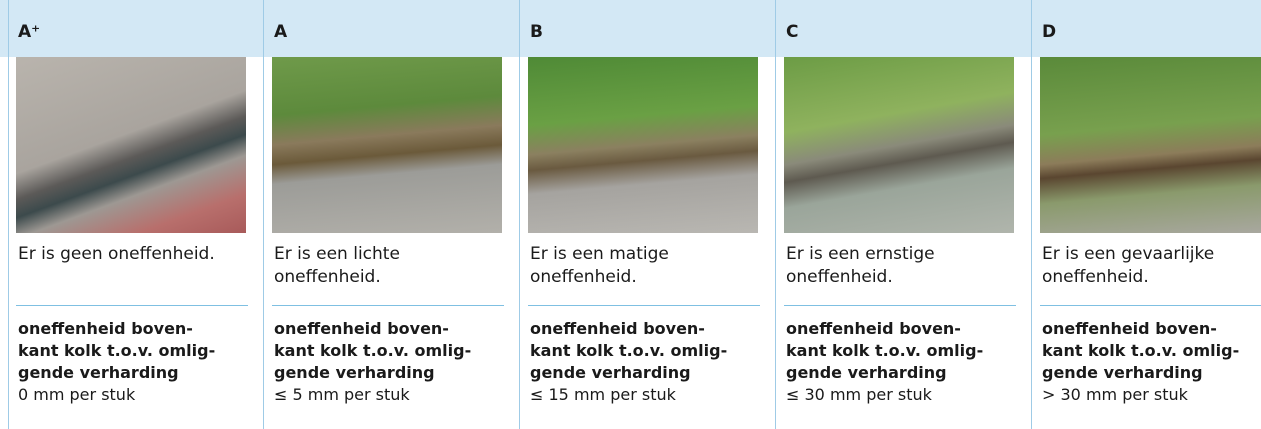 The width and height of the screenshot is (1261, 429). I want to click on left-border, so click(8, 214).